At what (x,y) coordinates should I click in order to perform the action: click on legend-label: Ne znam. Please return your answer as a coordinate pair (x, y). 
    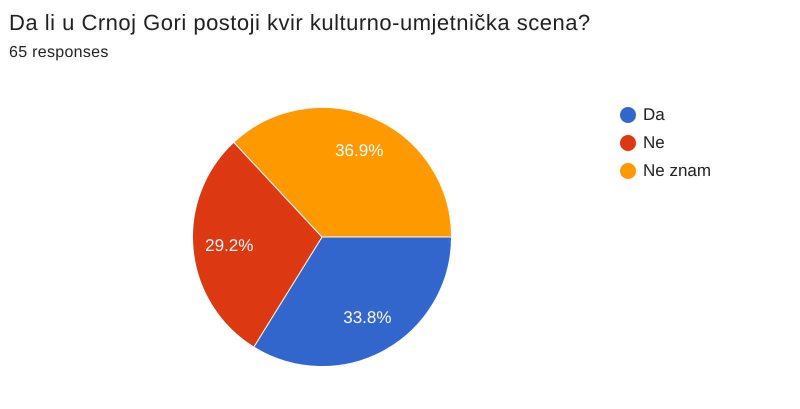
    Looking at the image, I should click on (677, 171).